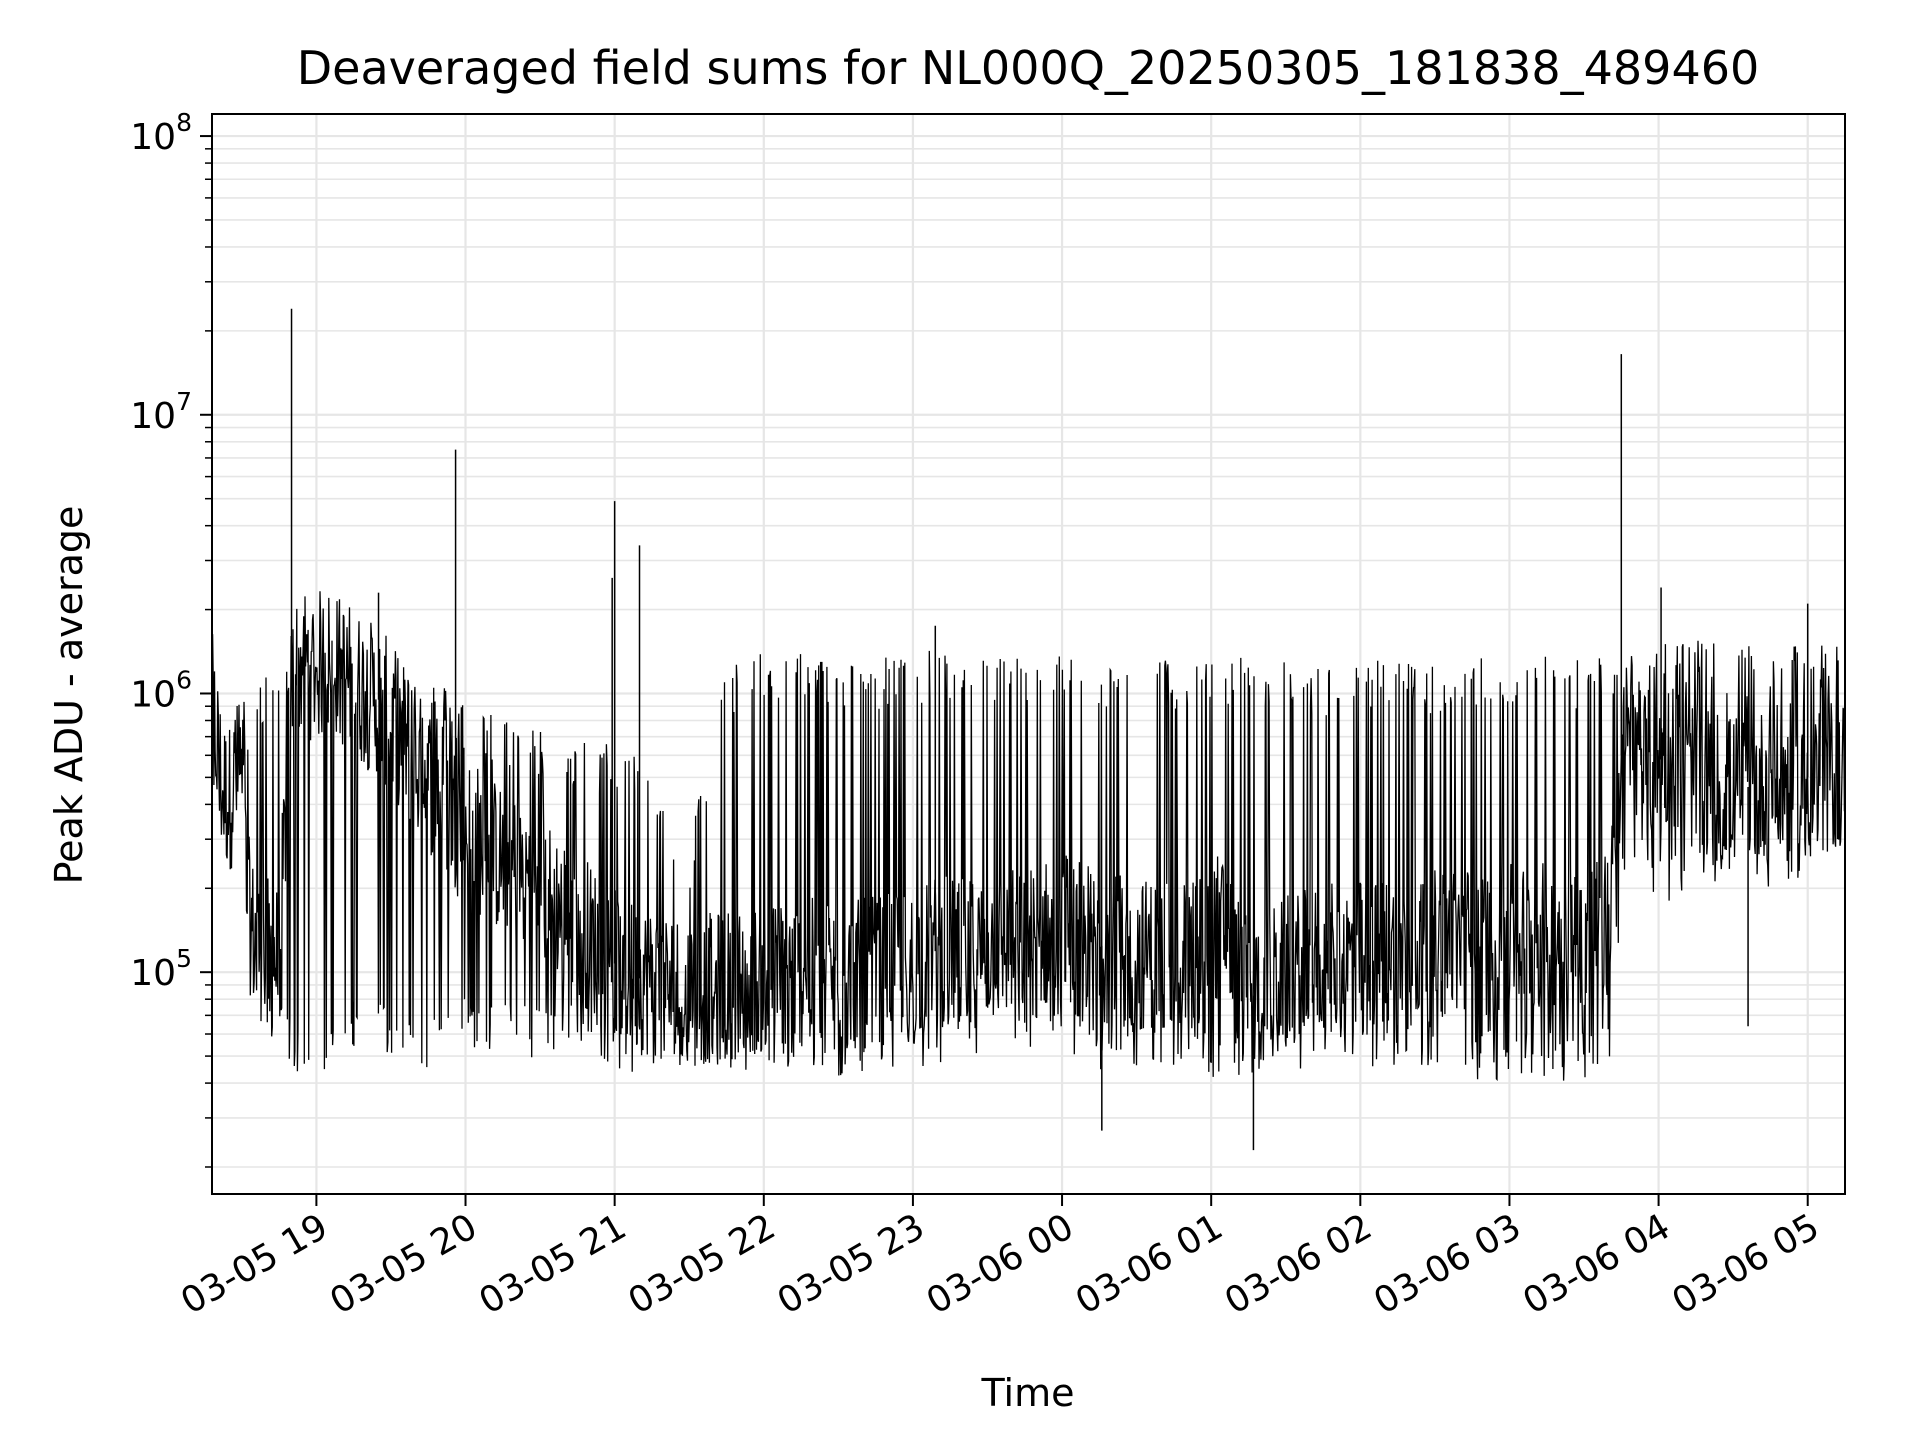  I want to click on x-axis-label: Time, so click(1028, 1393).